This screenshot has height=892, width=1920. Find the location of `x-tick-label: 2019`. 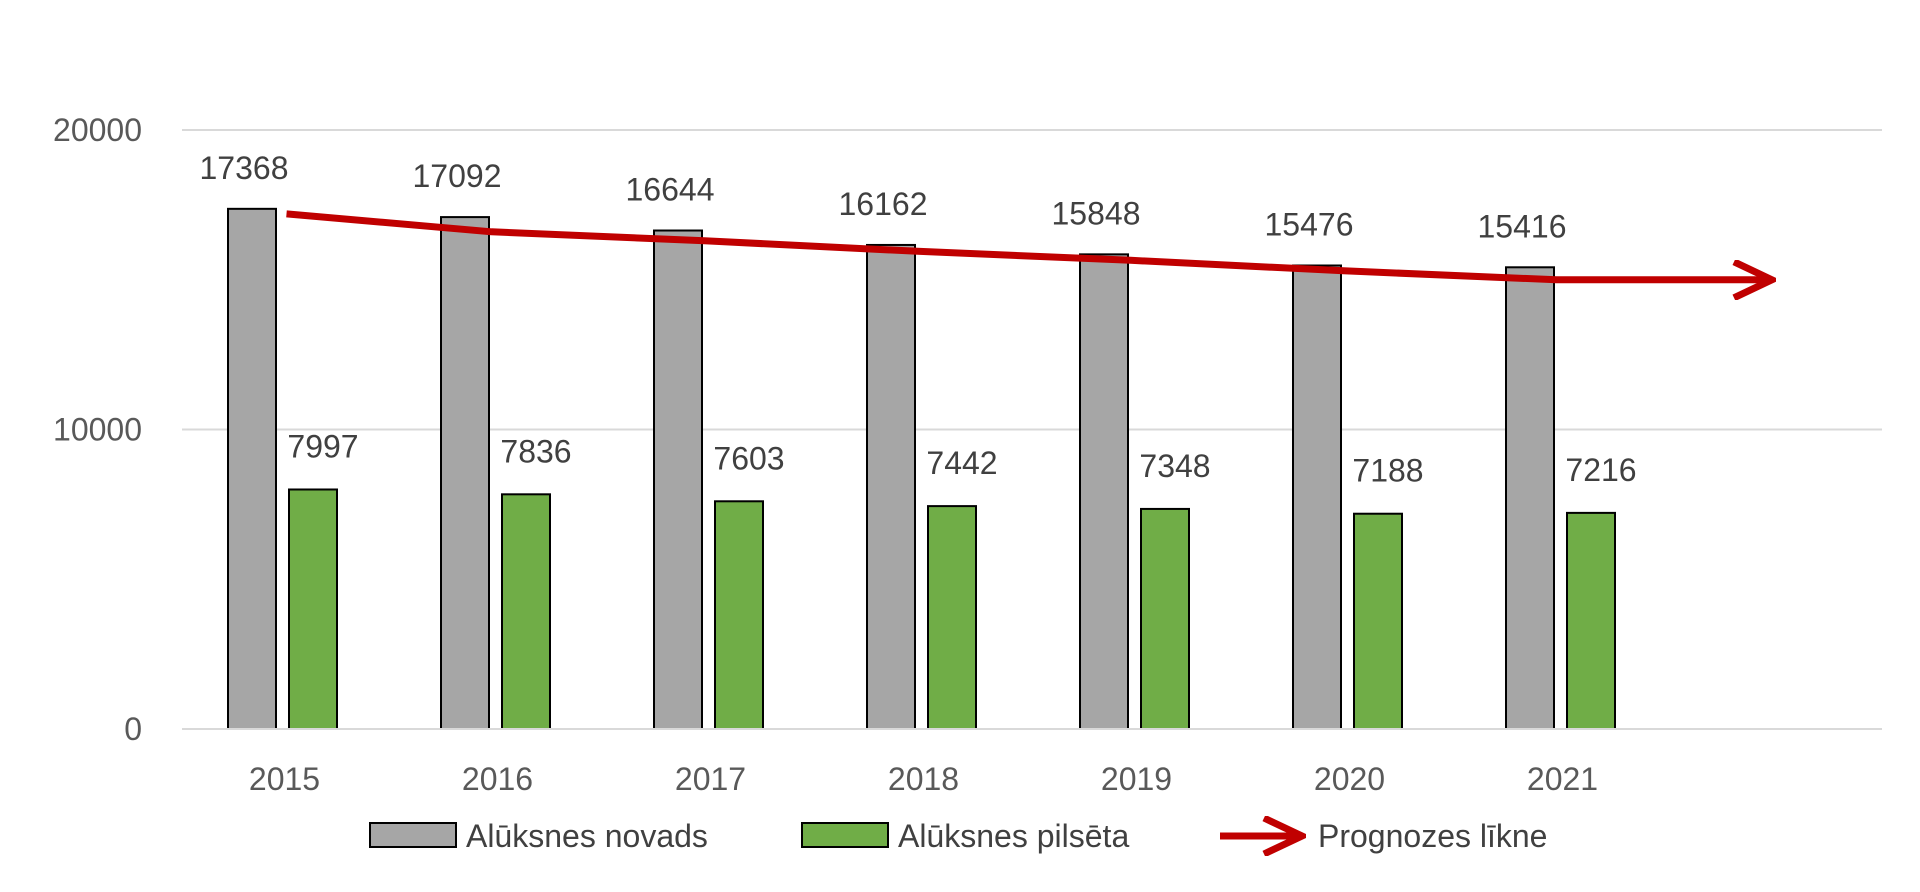

x-tick-label: 2019 is located at coordinates (1136, 779).